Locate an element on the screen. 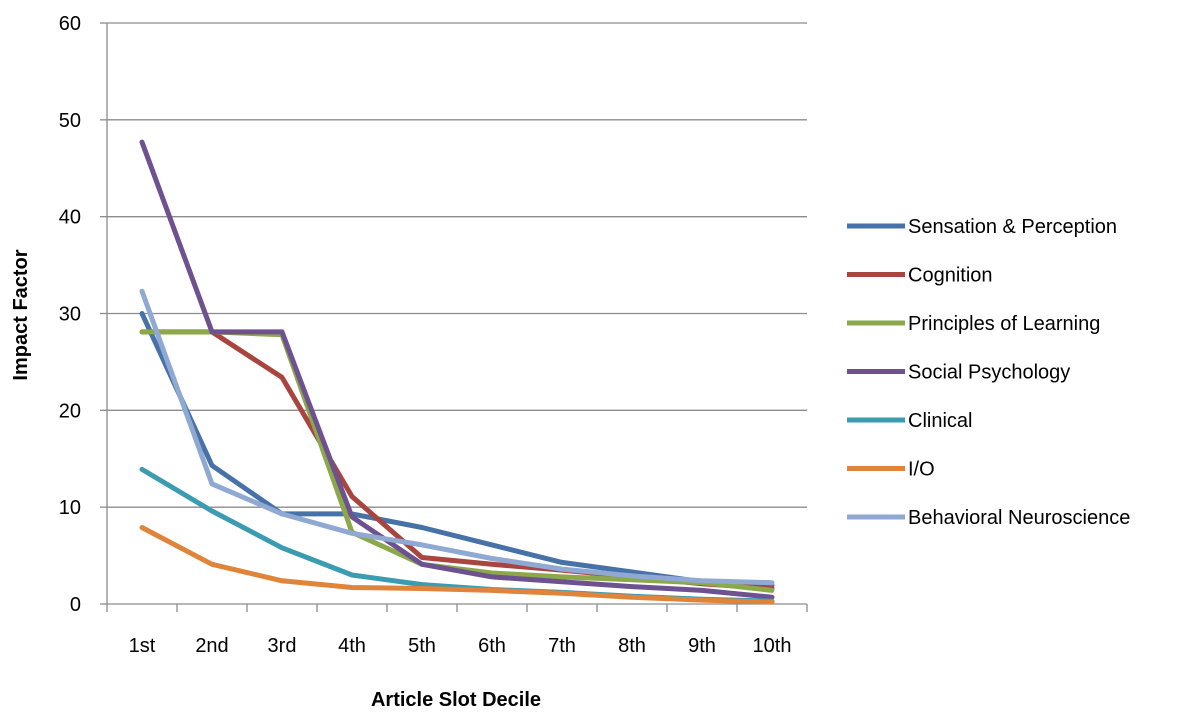 The width and height of the screenshot is (1180, 713). y-tick-label: 50 is located at coordinates (70, 121).